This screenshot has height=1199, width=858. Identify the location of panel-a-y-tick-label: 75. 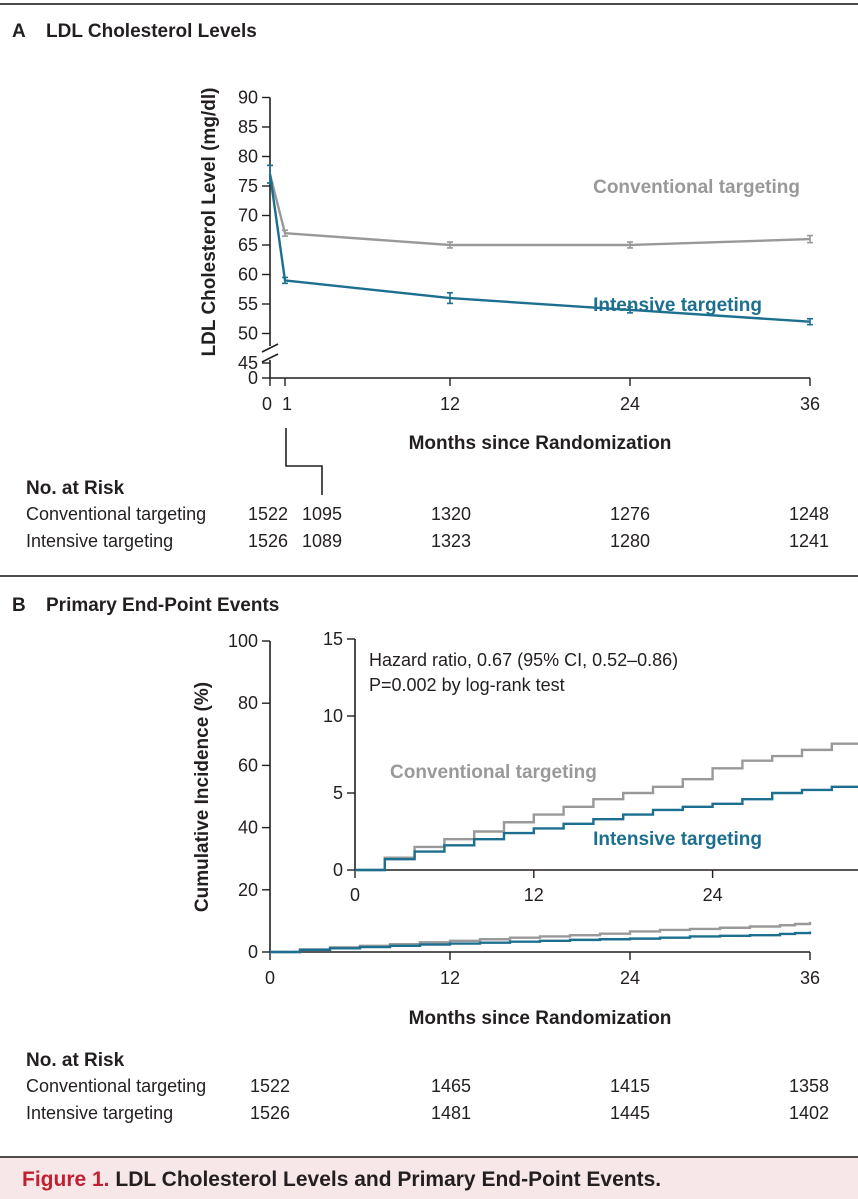
(248, 186).